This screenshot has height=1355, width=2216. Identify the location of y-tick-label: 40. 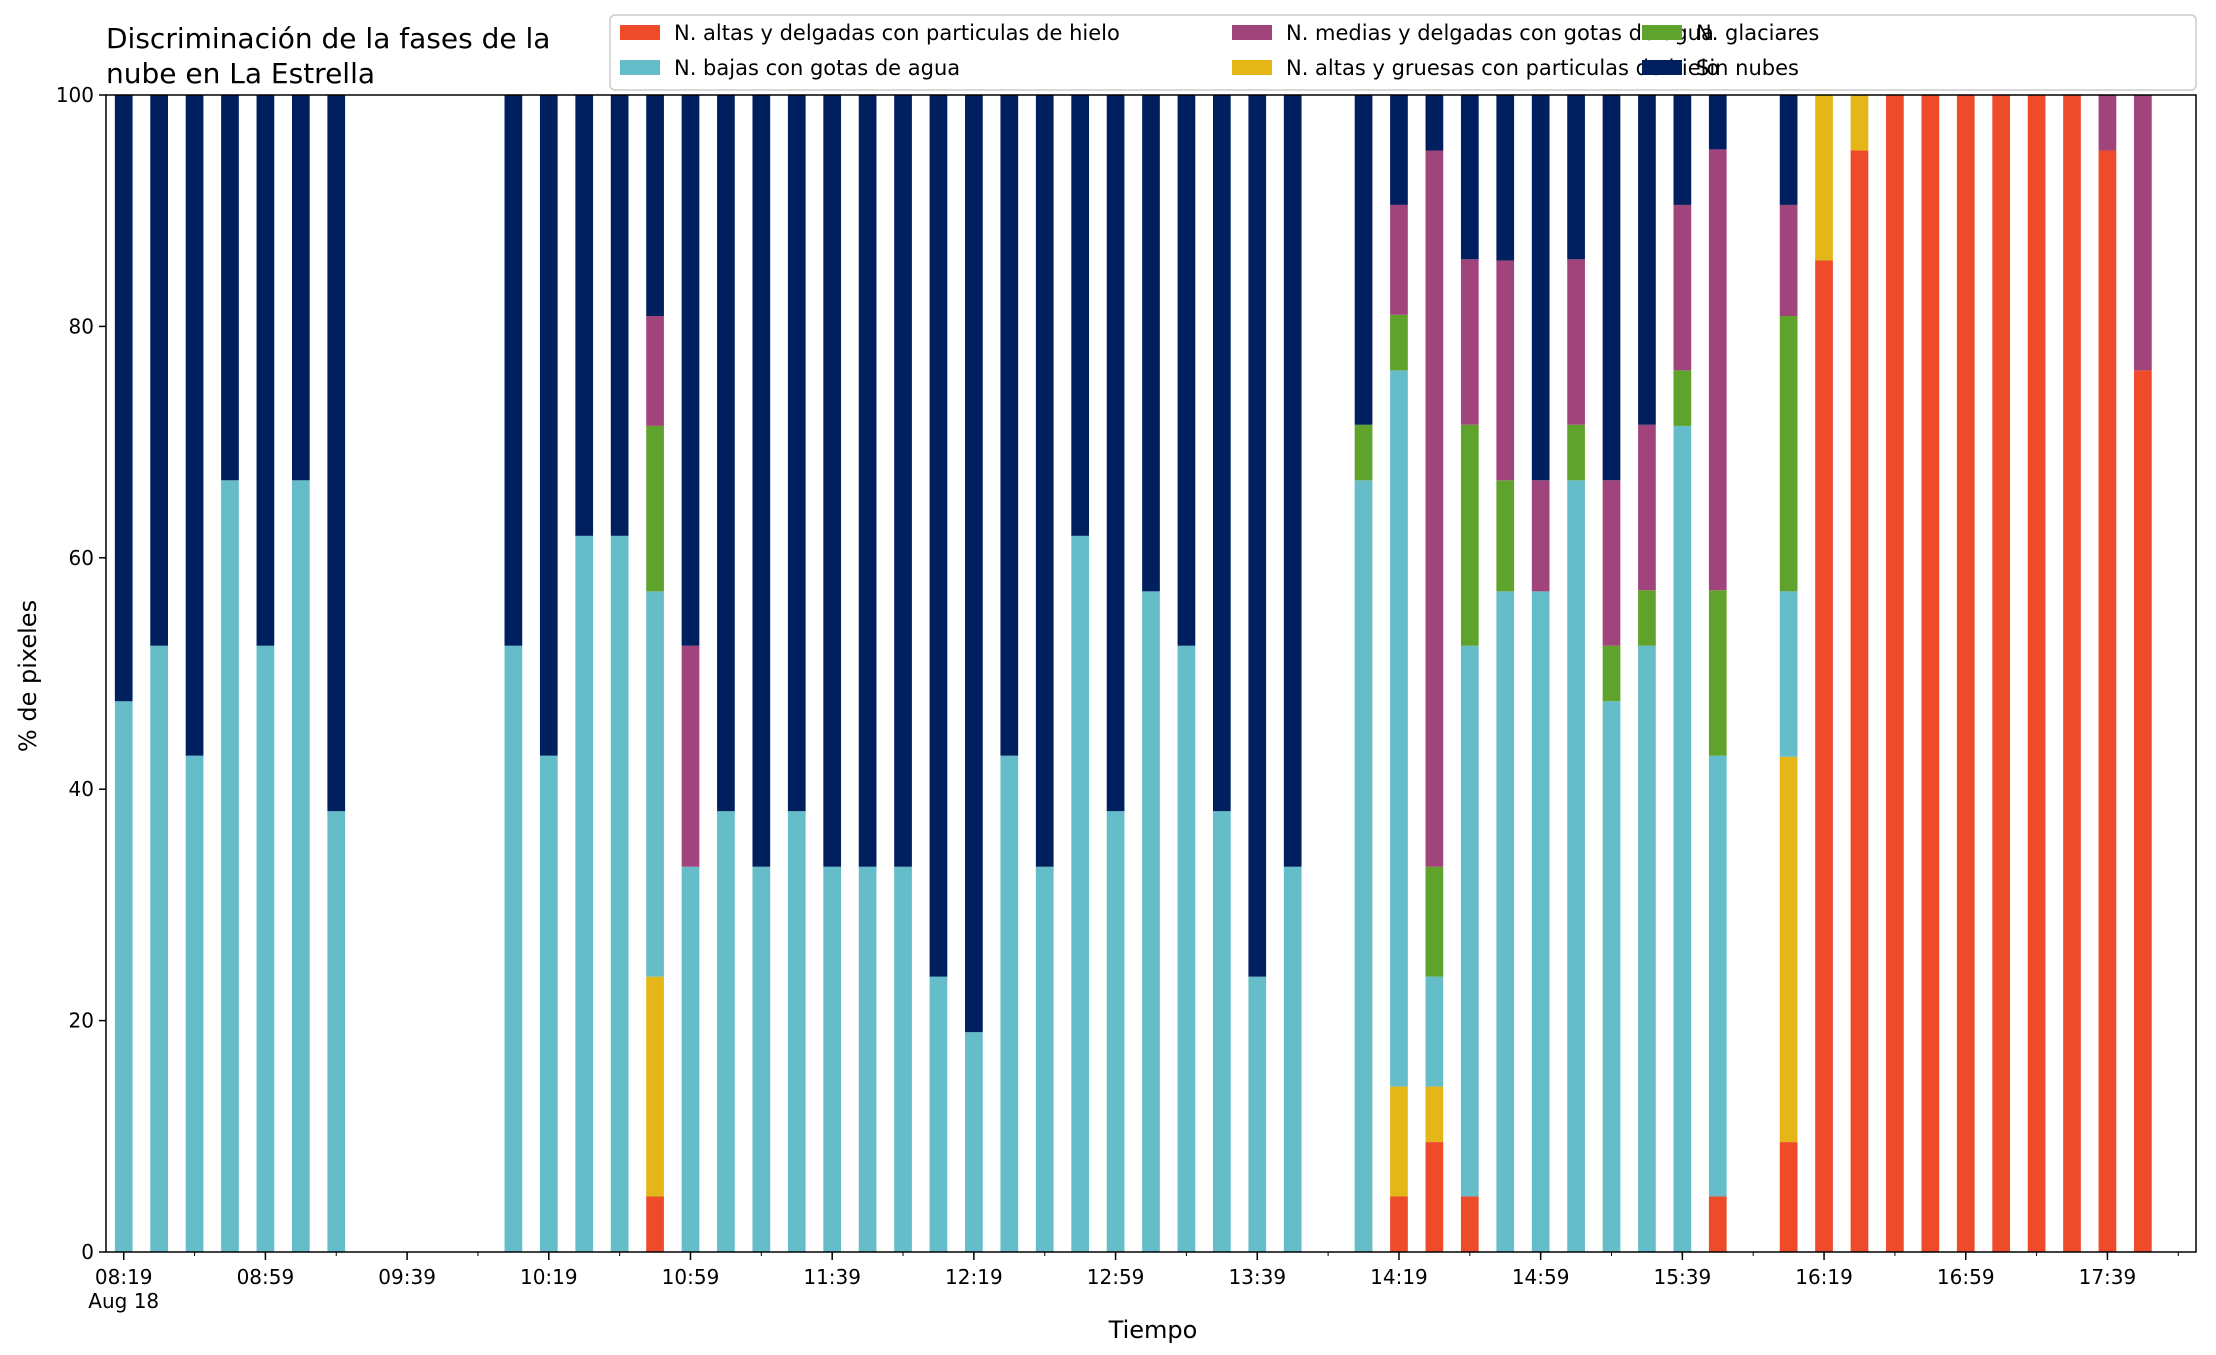
(81, 789).